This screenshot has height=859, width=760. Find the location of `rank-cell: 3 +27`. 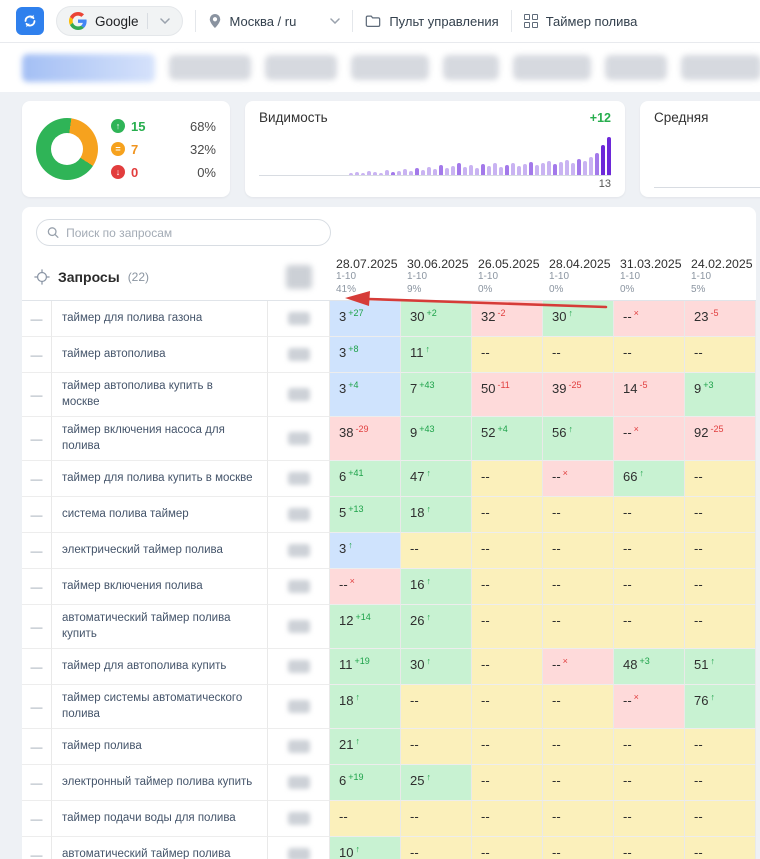

rank-cell: 3 +27 is located at coordinates (365, 319).